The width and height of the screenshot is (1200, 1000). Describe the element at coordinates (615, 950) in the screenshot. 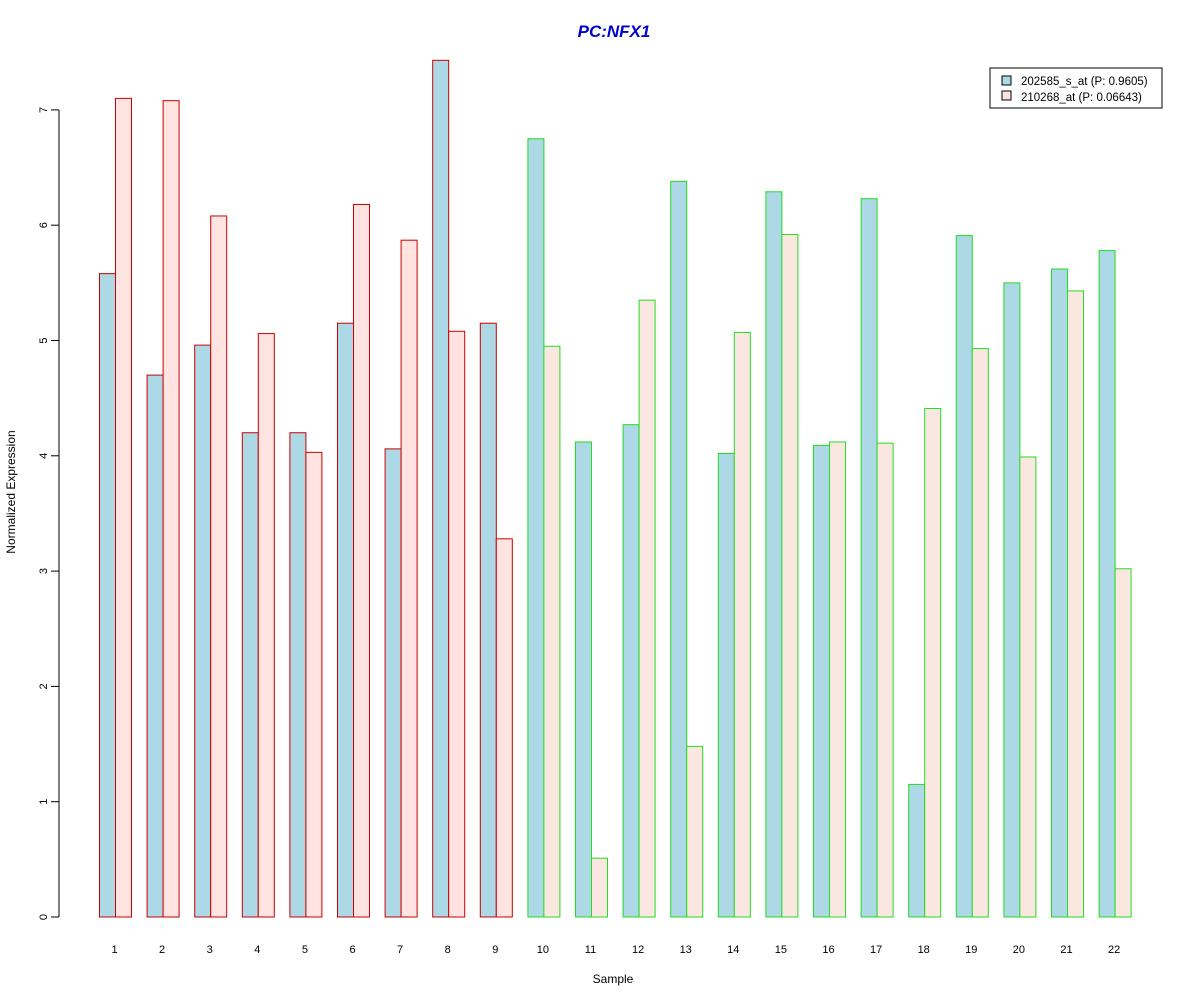

I see `x-axis-labels: 1 2 3 4 5 6 7 8 9 10 11 12 13 14 15 16 17 18 19 20 21 22` at that location.